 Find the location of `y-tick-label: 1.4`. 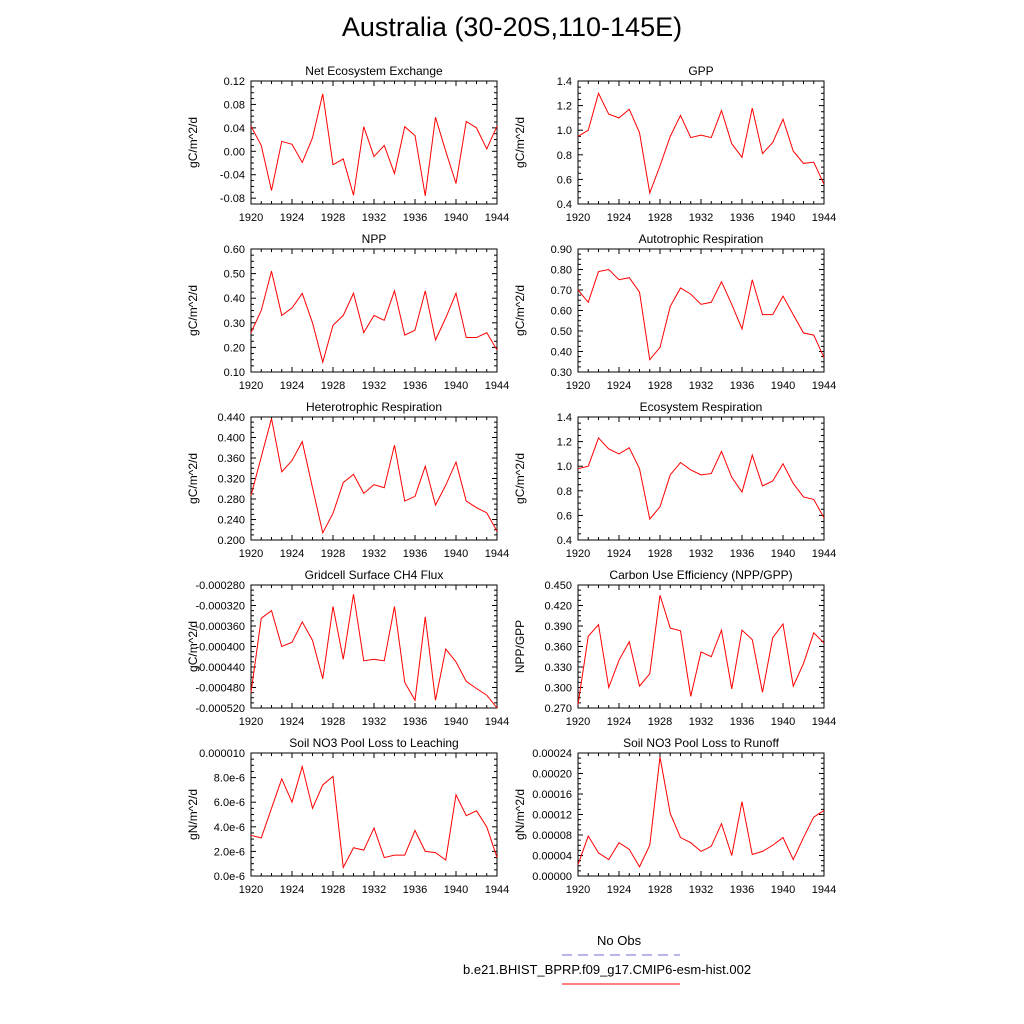

y-tick-label: 1.4 is located at coordinates (564, 418).